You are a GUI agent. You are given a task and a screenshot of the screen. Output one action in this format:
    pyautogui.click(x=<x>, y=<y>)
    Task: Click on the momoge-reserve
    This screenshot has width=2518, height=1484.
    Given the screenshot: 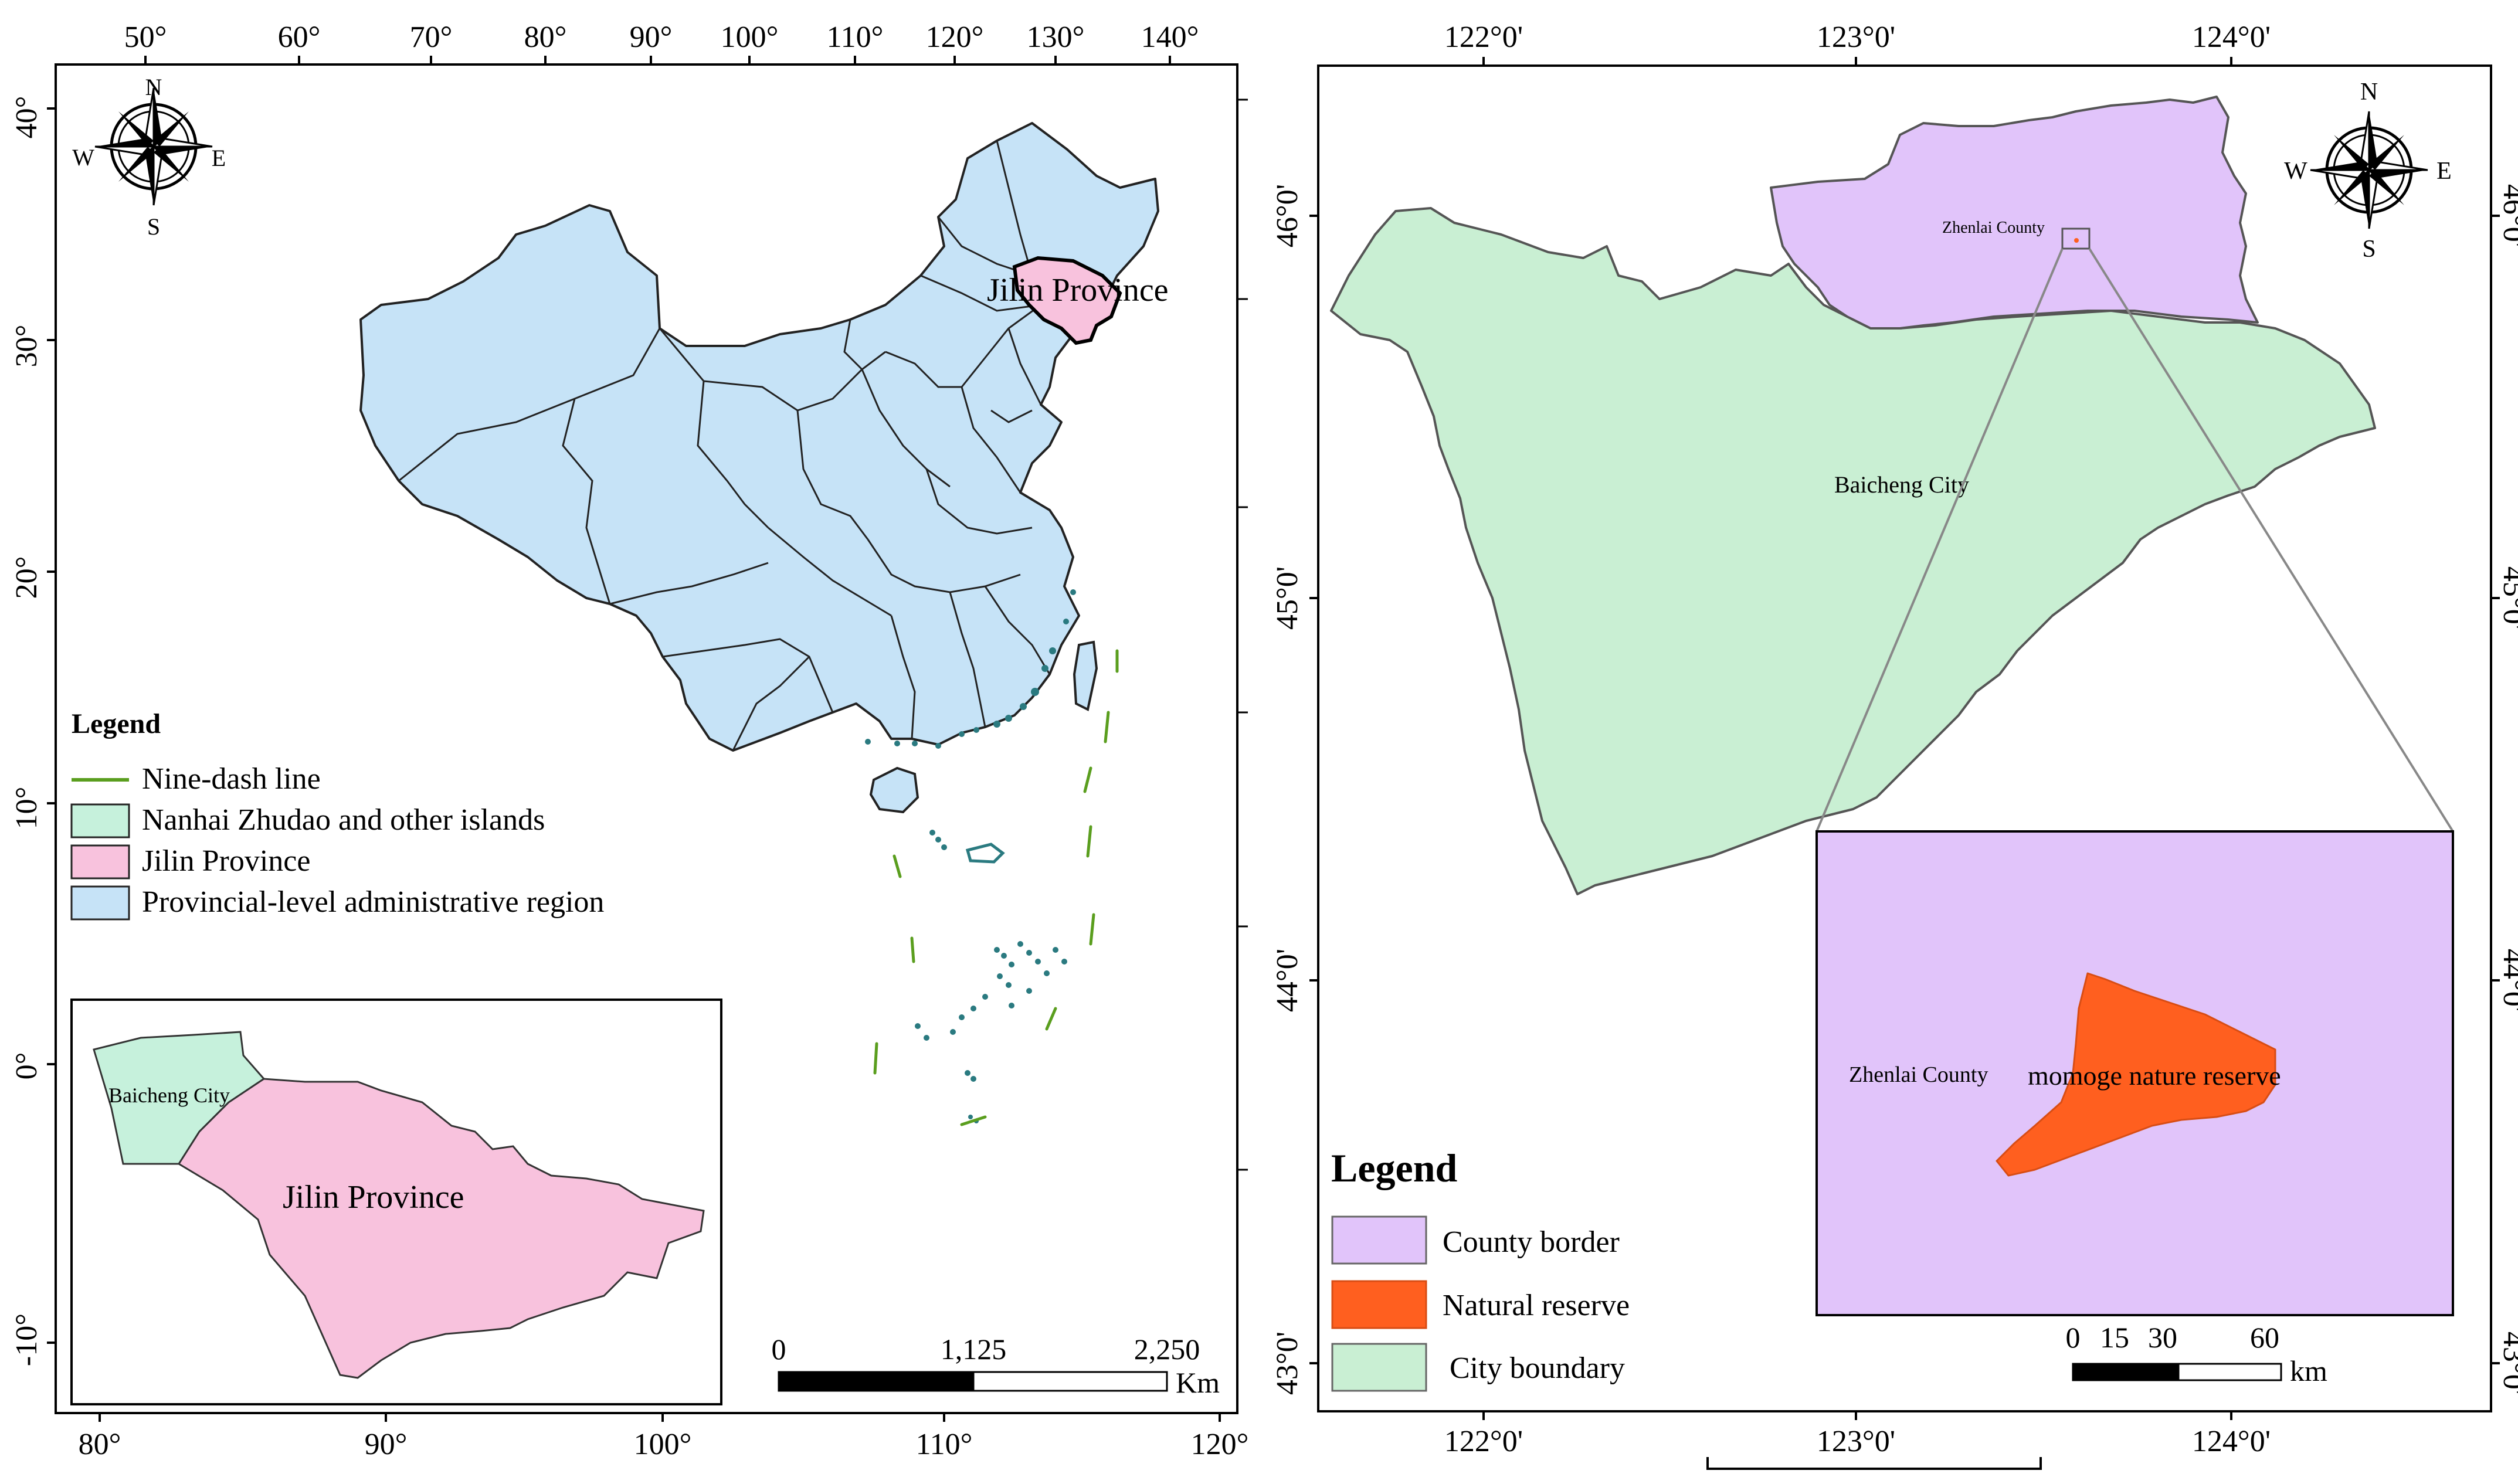 What is the action you would take?
    pyautogui.click(x=2136, y=1074)
    